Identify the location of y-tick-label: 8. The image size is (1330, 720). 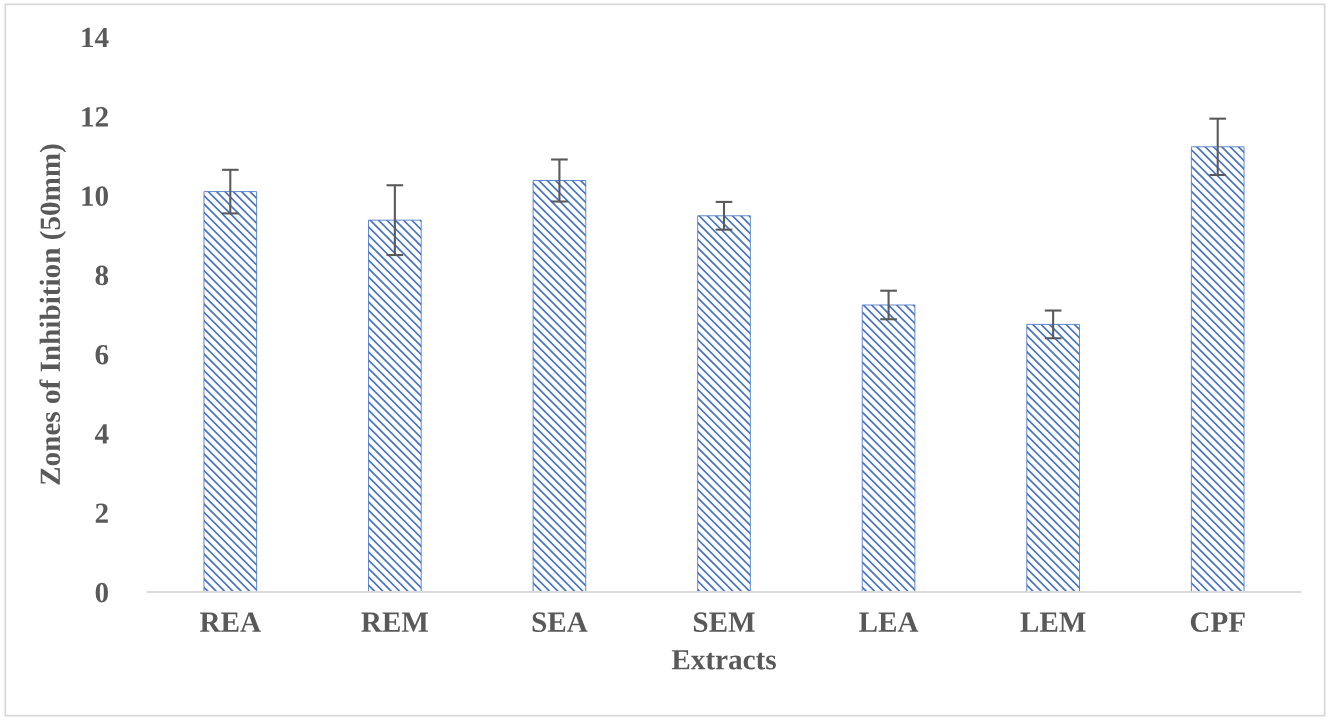
(102, 275).